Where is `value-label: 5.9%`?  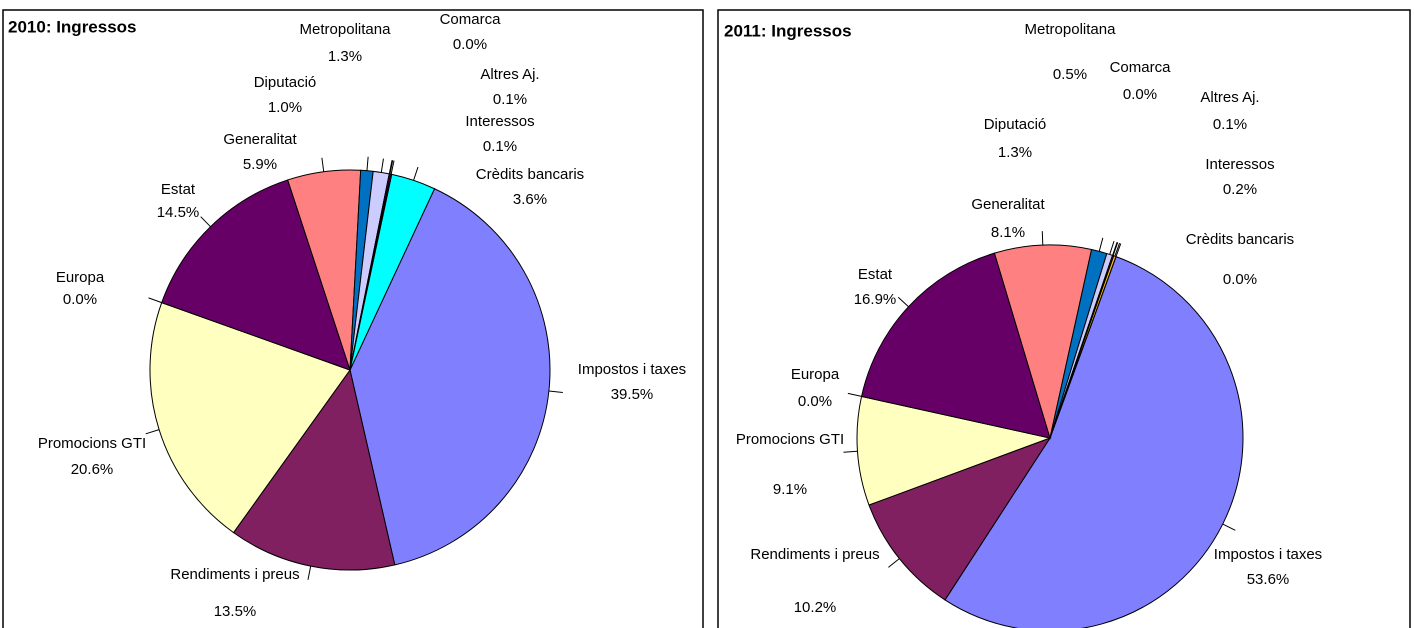 value-label: 5.9% is located at coordinates (260, 164).